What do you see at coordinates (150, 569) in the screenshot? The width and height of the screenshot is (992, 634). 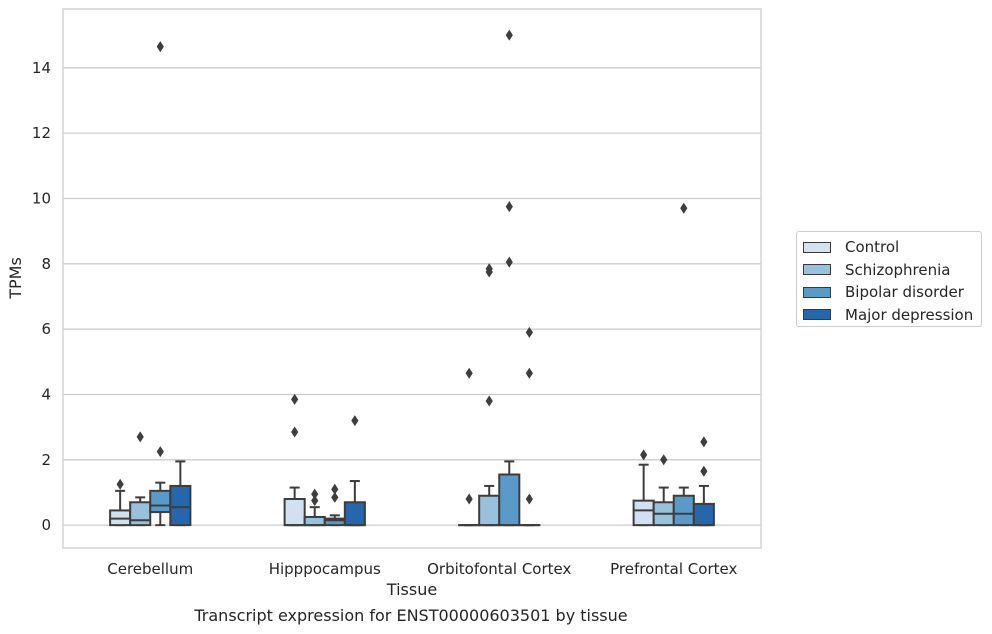 I see `x-tick-label: Cerebellum` at bounding box center [150, 569].